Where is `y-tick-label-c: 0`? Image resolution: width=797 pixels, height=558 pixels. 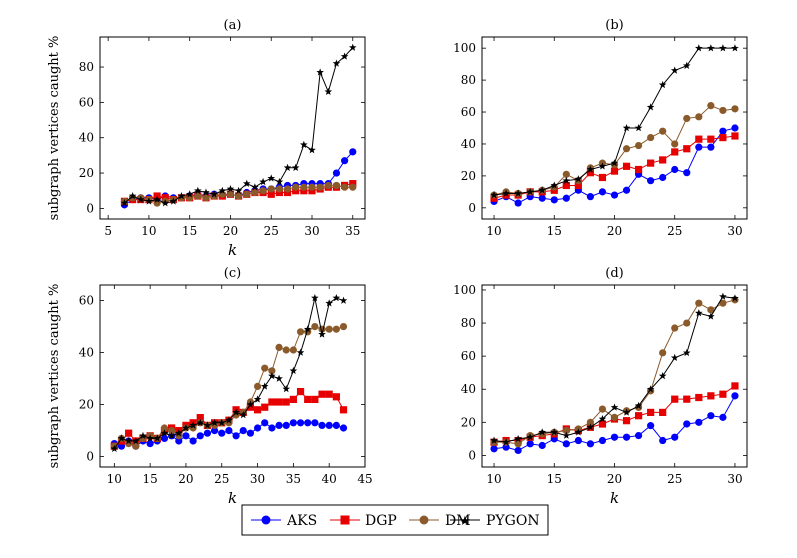 y-tick-label-c: 0 is located at coordinates (90, 457).